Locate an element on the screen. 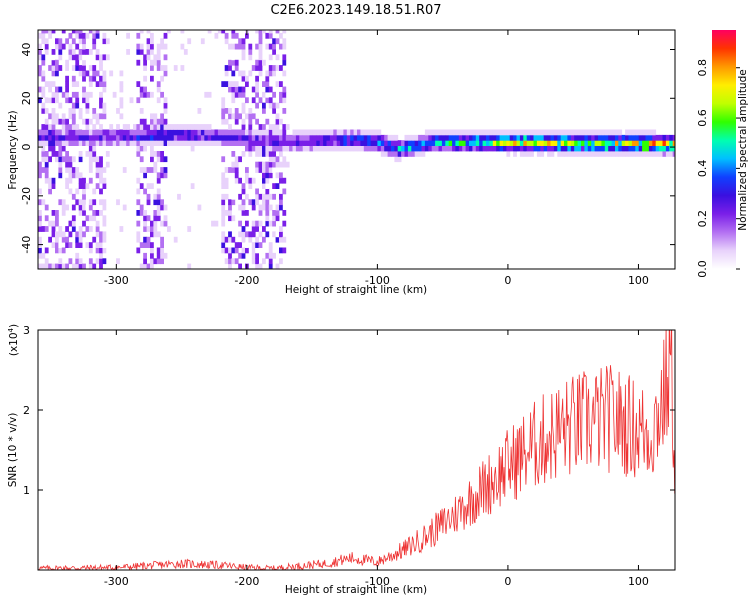 The width and height of the screenshot is (750, 600). colorbar-tick-label: 0.6 is located at coordinates (702, 118).